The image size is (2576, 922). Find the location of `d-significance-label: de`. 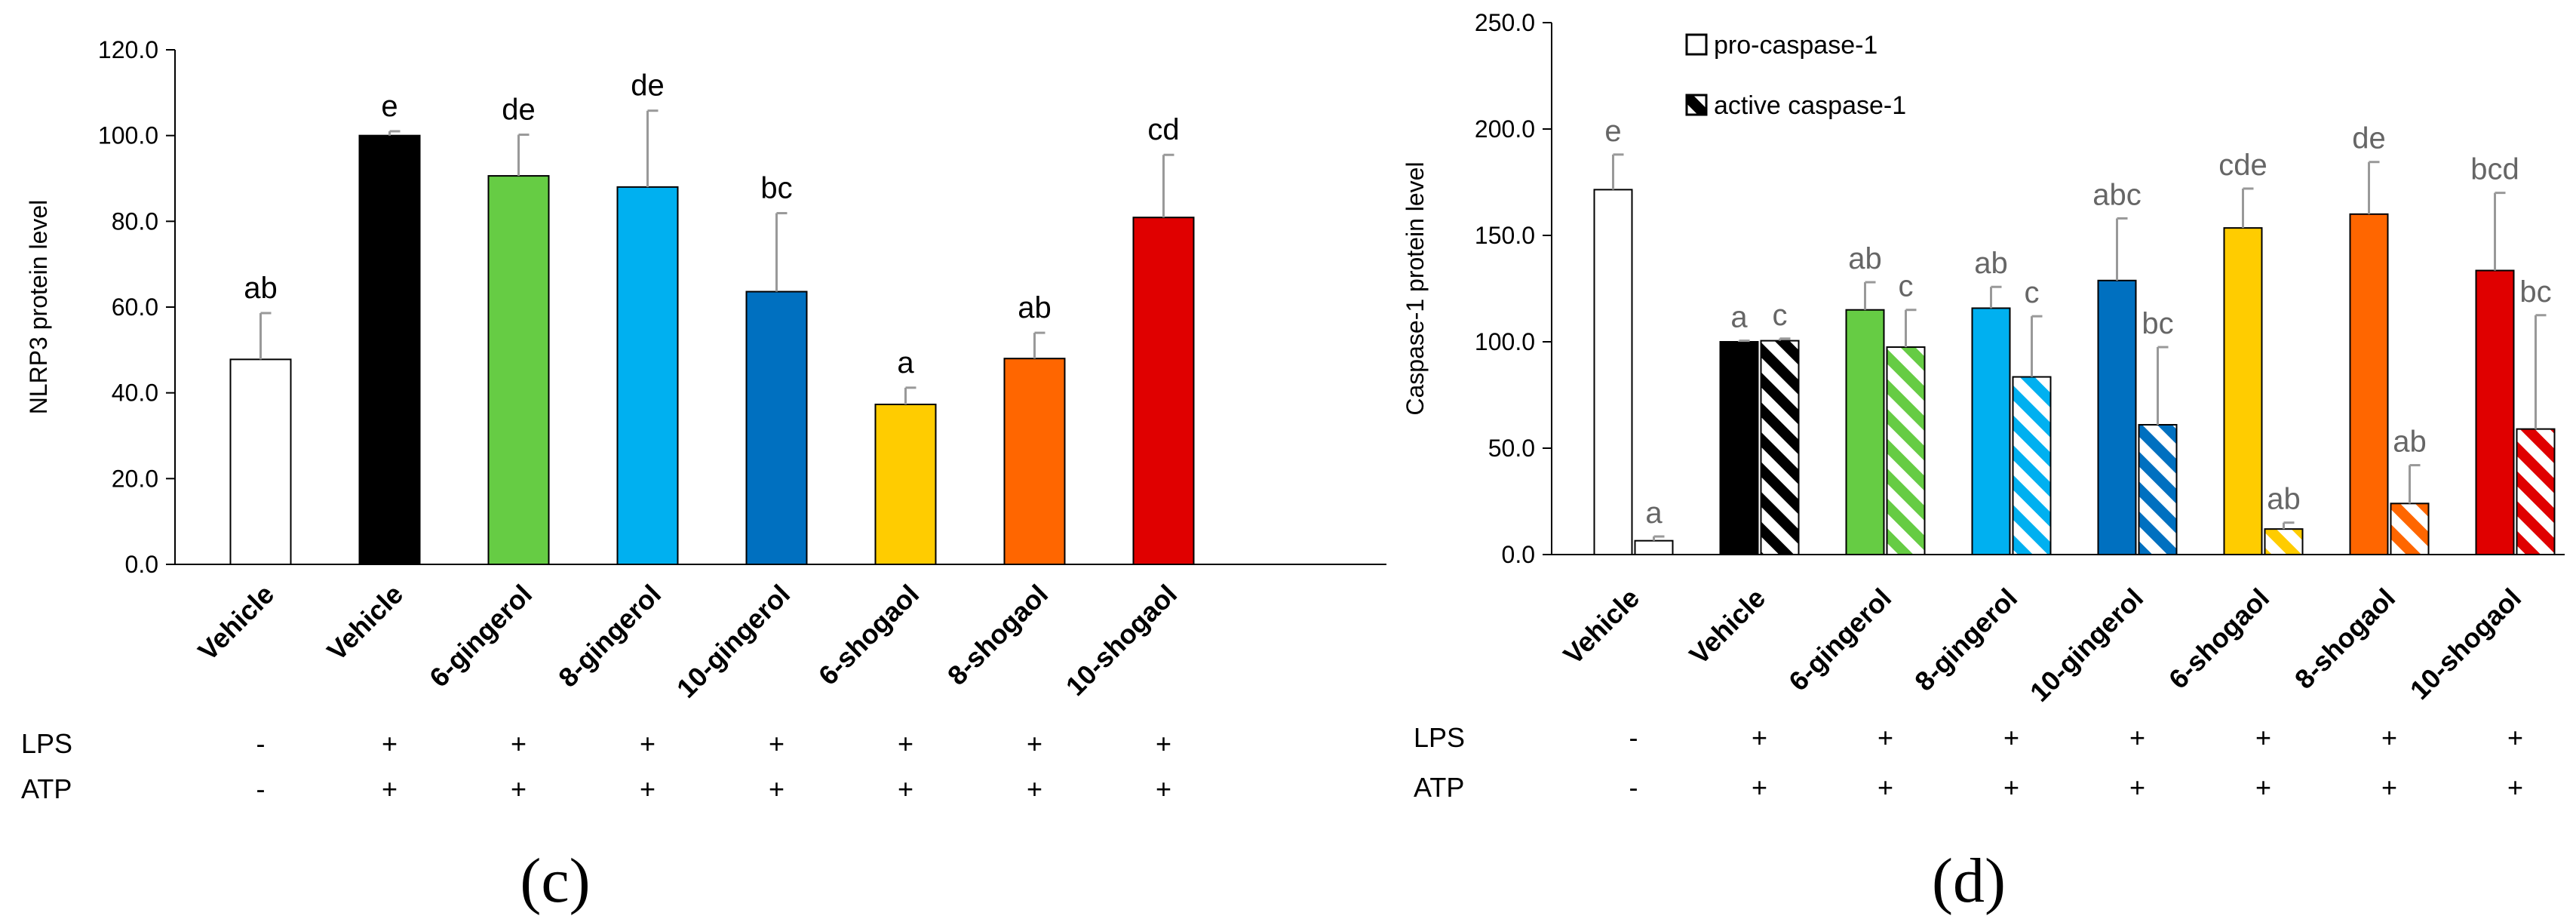

d-significance-label: de is located at coordinates (2369, 138).